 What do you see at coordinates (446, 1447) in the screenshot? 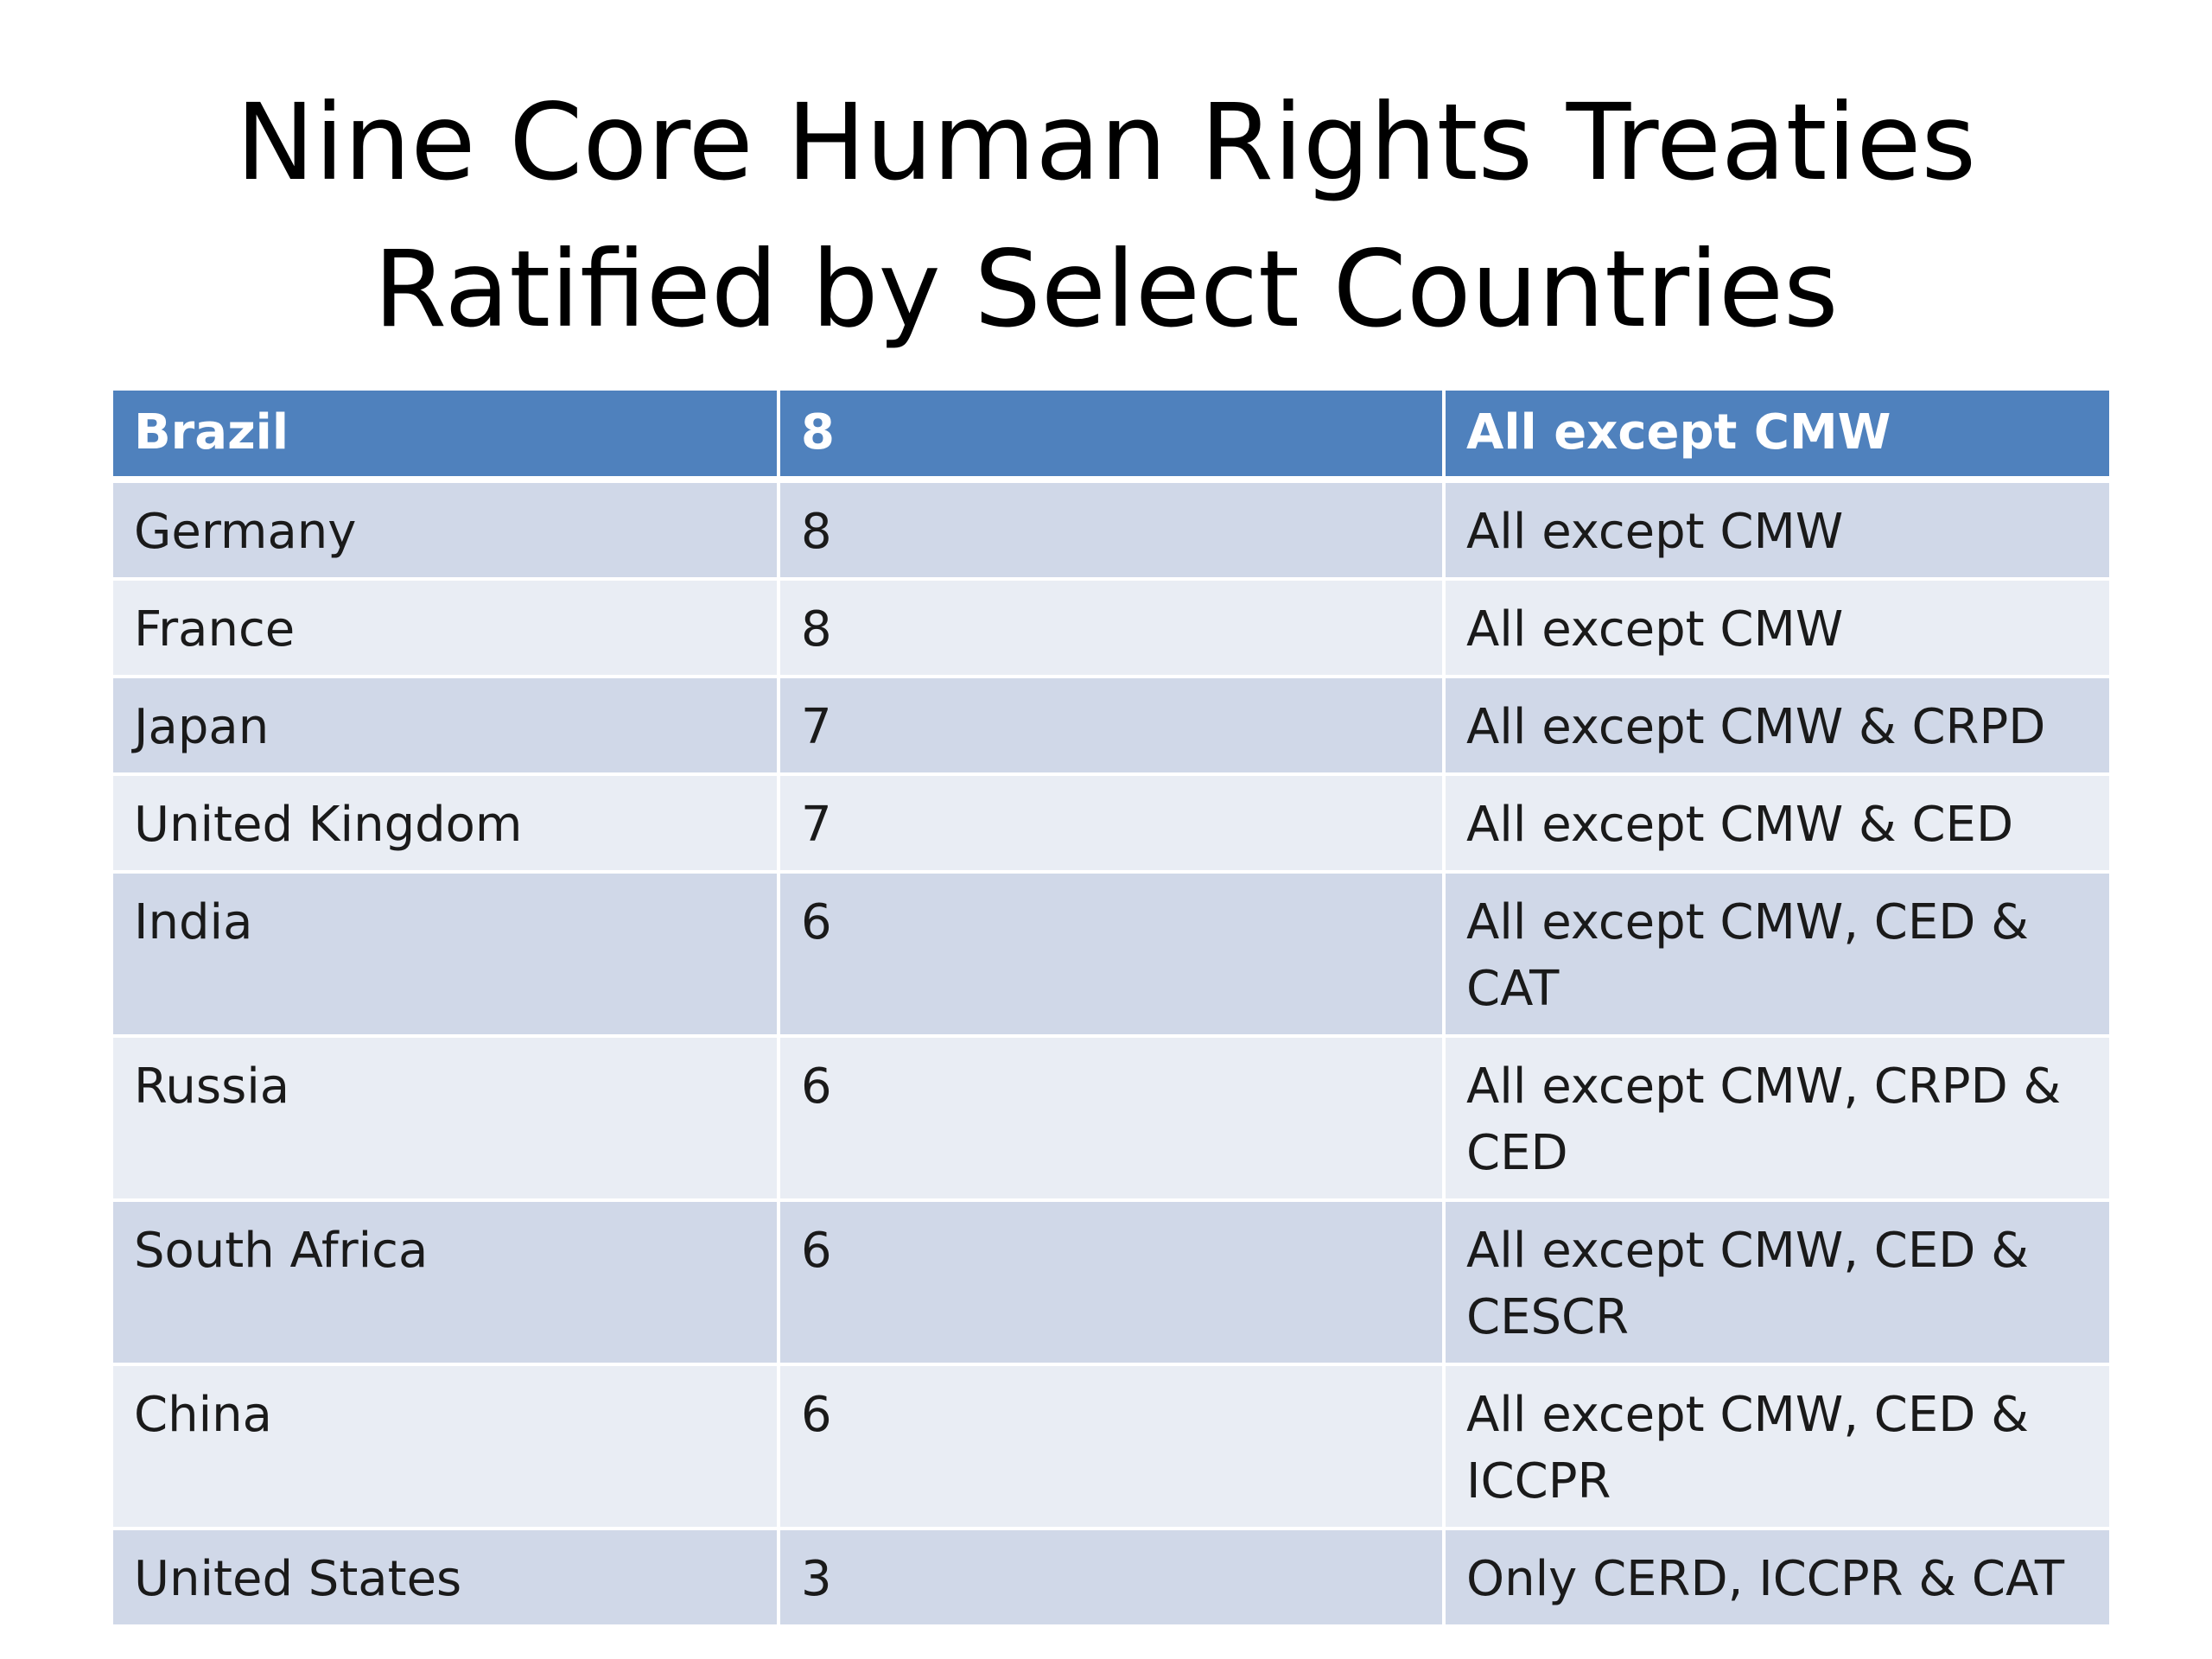
I see `cell-country: China` at bounding box center [446, 1447].